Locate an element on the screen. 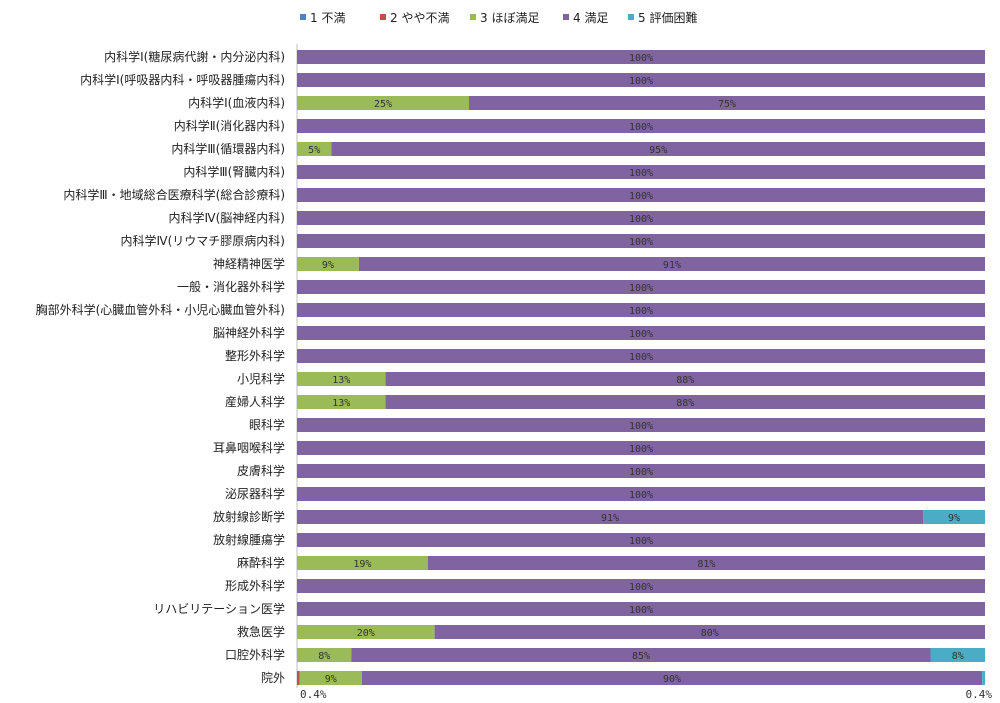 The image size is (1000, 703). bar-row: 形成外科学 100% is located at coordinates (605, 585).